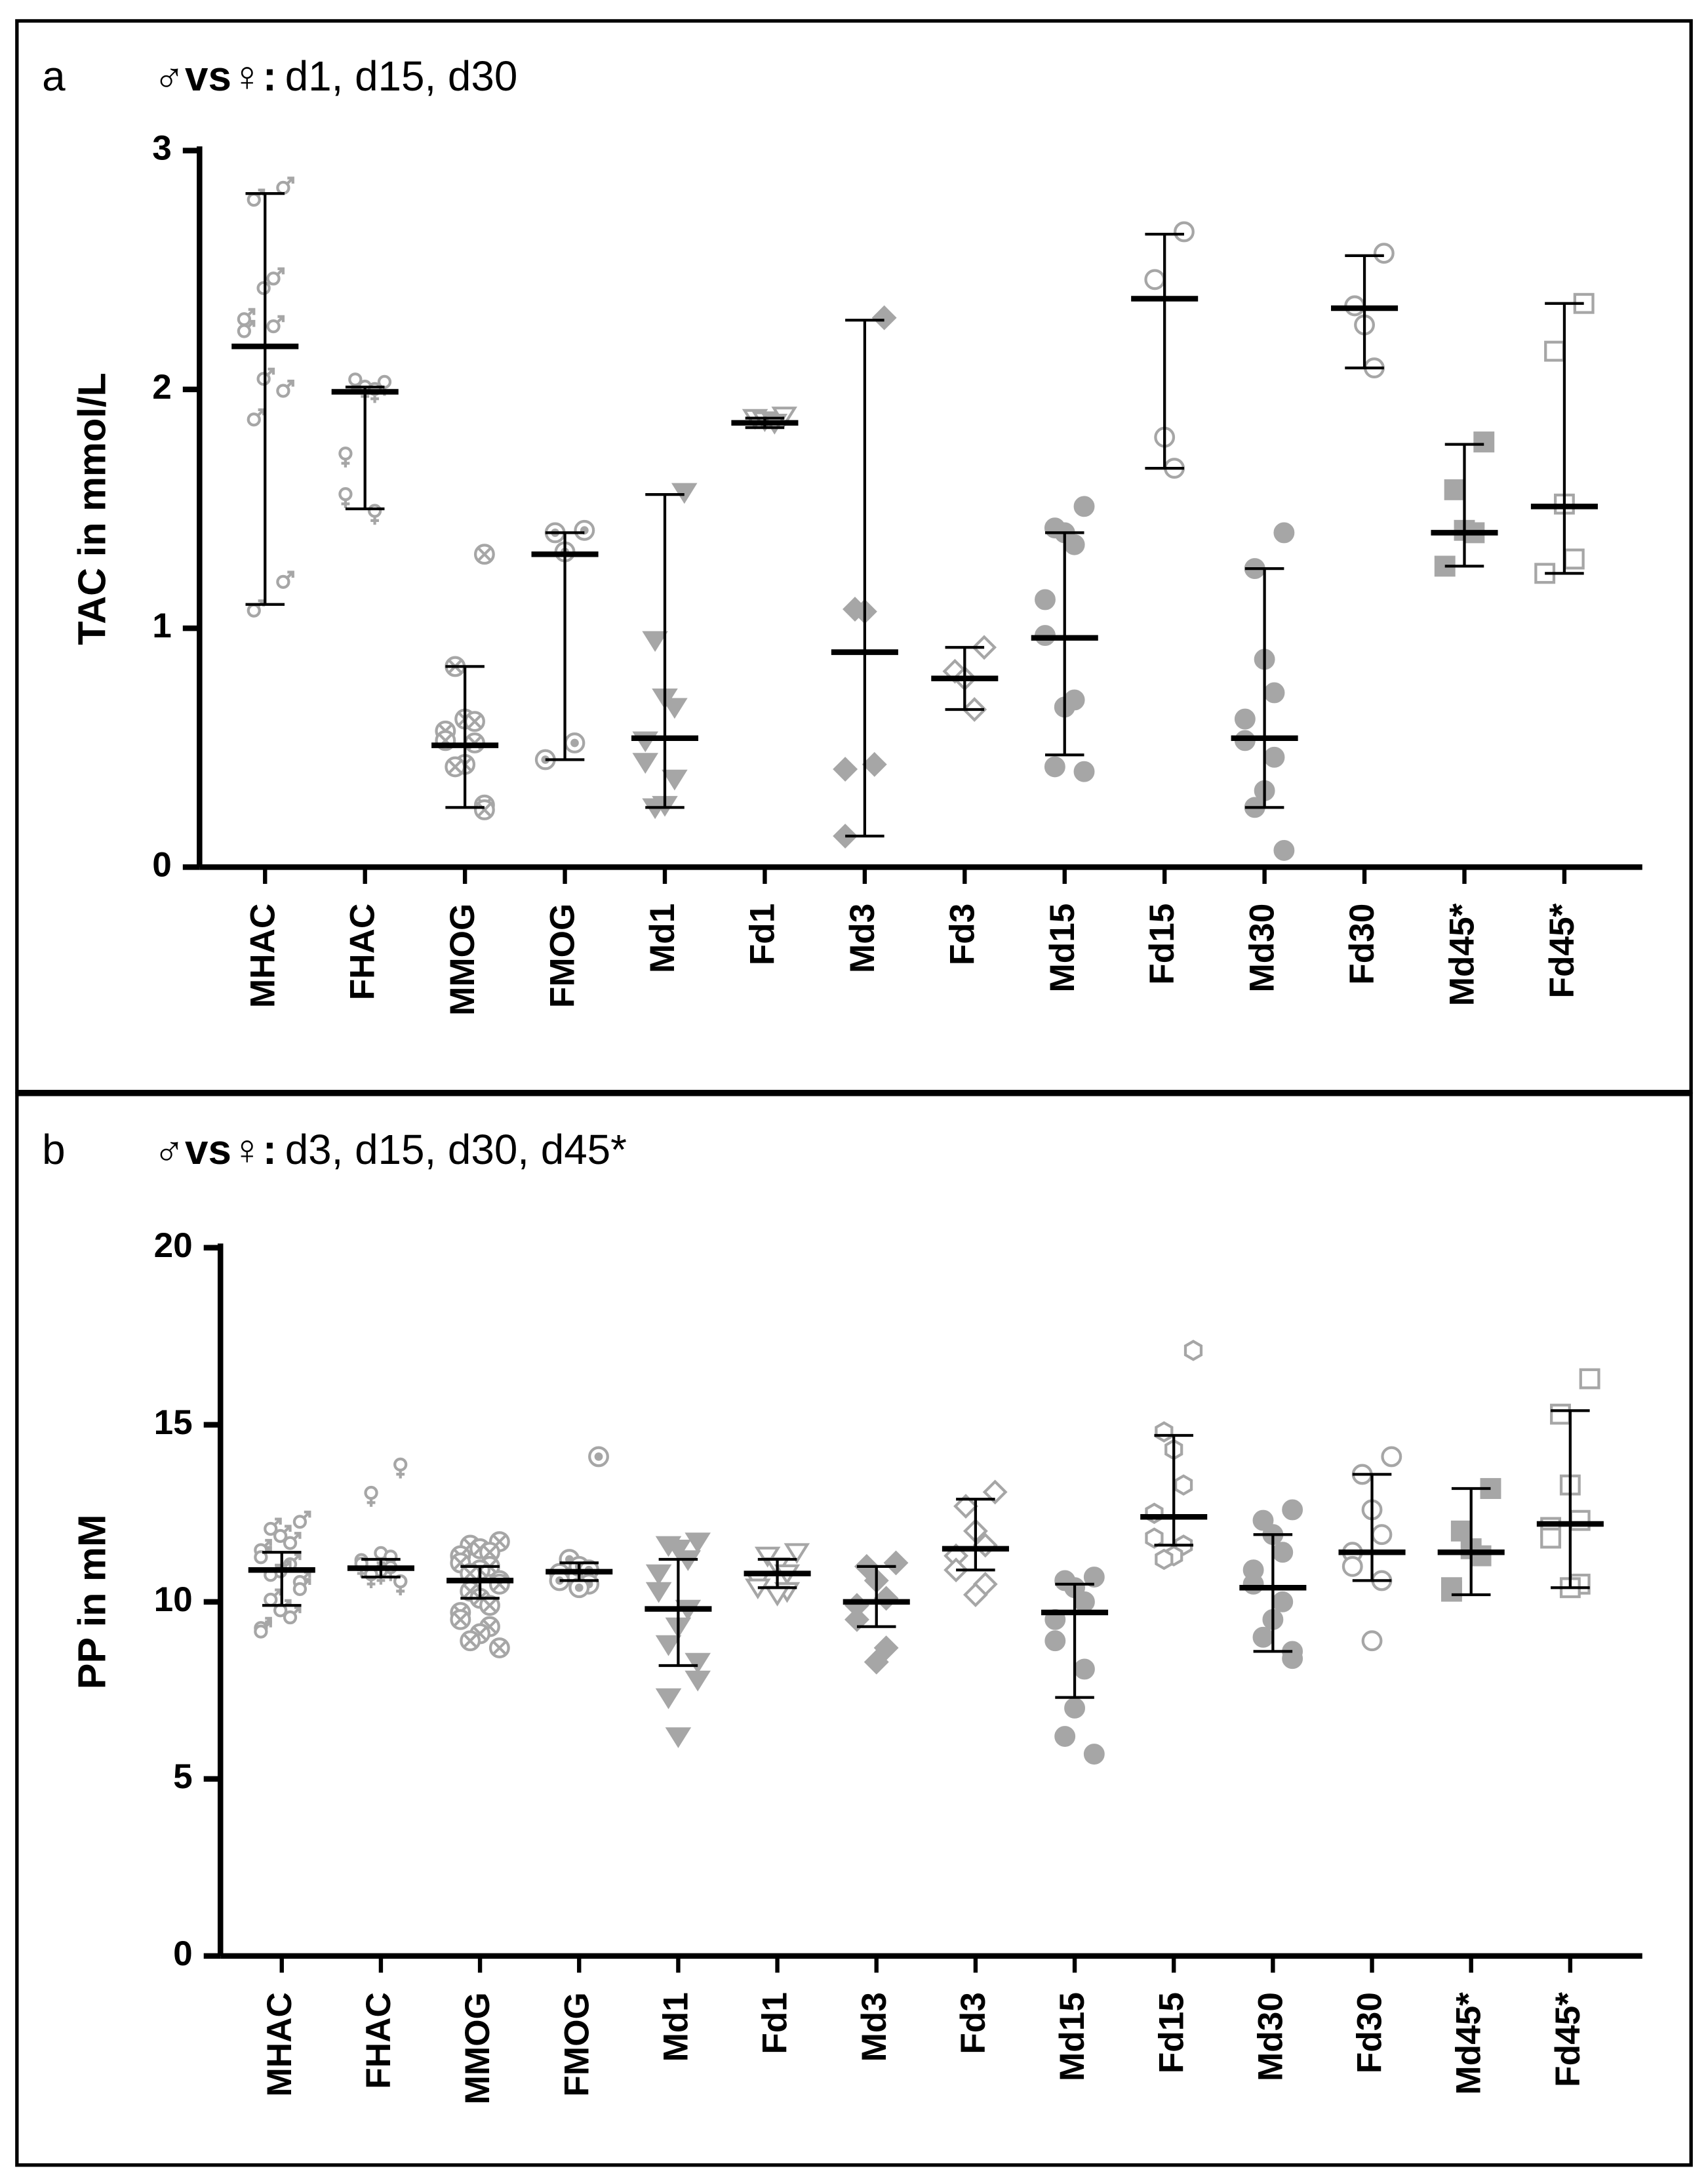 The image size is (1708, 2179). I want to click on y-axis-label: TAC in mmol/L, so click(92, 508).